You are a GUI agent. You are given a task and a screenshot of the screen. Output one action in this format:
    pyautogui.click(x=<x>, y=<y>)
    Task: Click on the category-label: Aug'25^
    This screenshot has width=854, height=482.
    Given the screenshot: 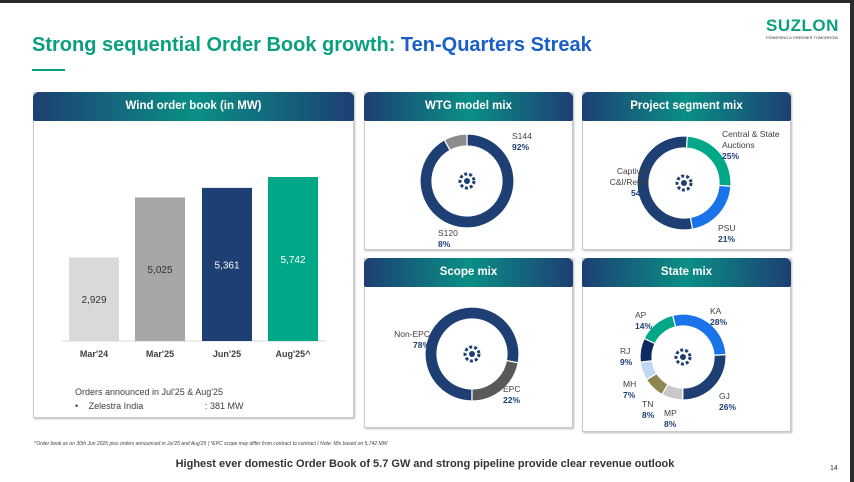 What is the action you would take?
    pyautogui.click(x=294, y=354)
    